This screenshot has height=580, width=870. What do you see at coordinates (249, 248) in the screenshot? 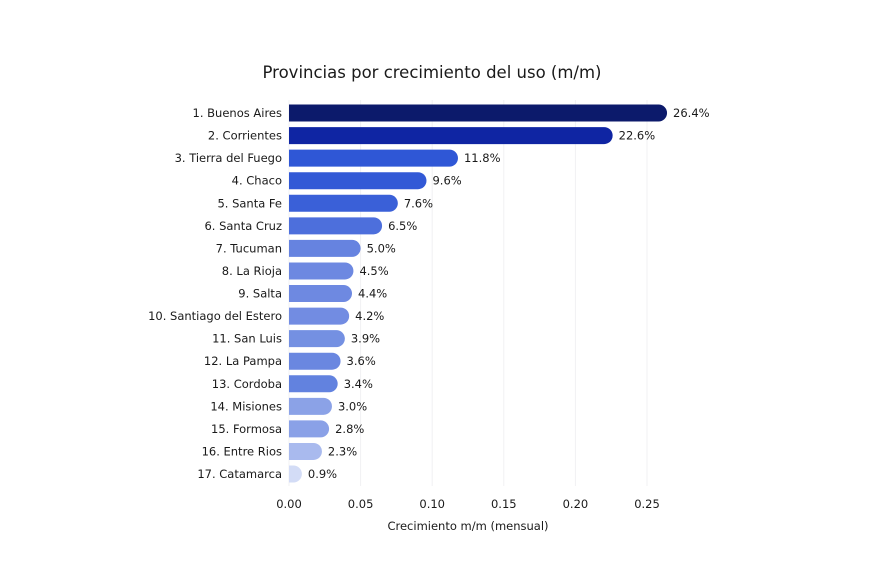
I see `category-label: 7. Tucuman` at bounding box center [249, 248].